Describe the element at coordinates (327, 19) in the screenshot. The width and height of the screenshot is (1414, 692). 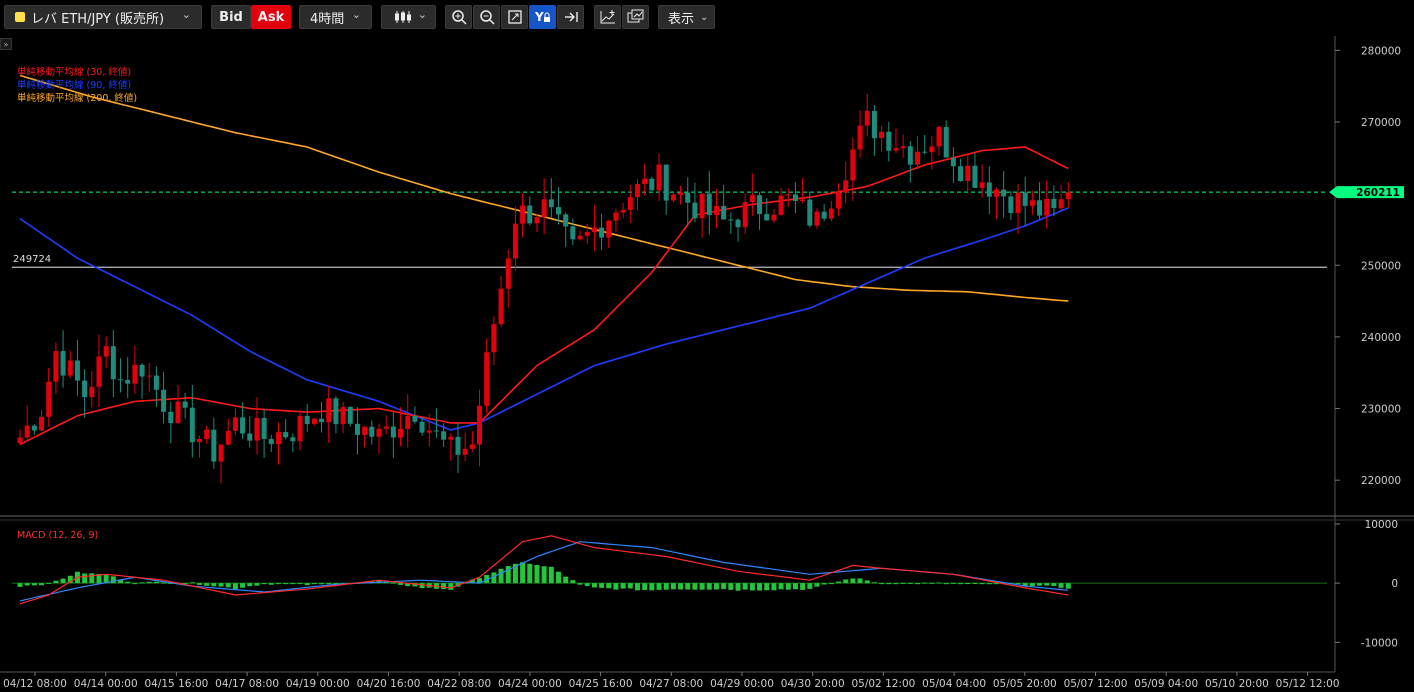
I see `timeframe-label: 4時間` at that location.